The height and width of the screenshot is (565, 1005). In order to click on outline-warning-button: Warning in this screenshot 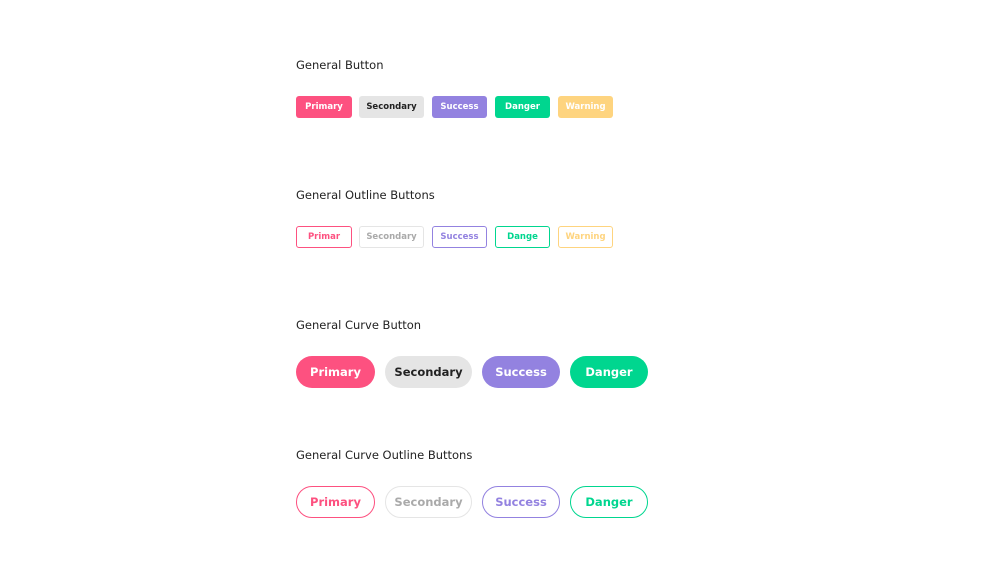, I will do `click(585, 237)`.